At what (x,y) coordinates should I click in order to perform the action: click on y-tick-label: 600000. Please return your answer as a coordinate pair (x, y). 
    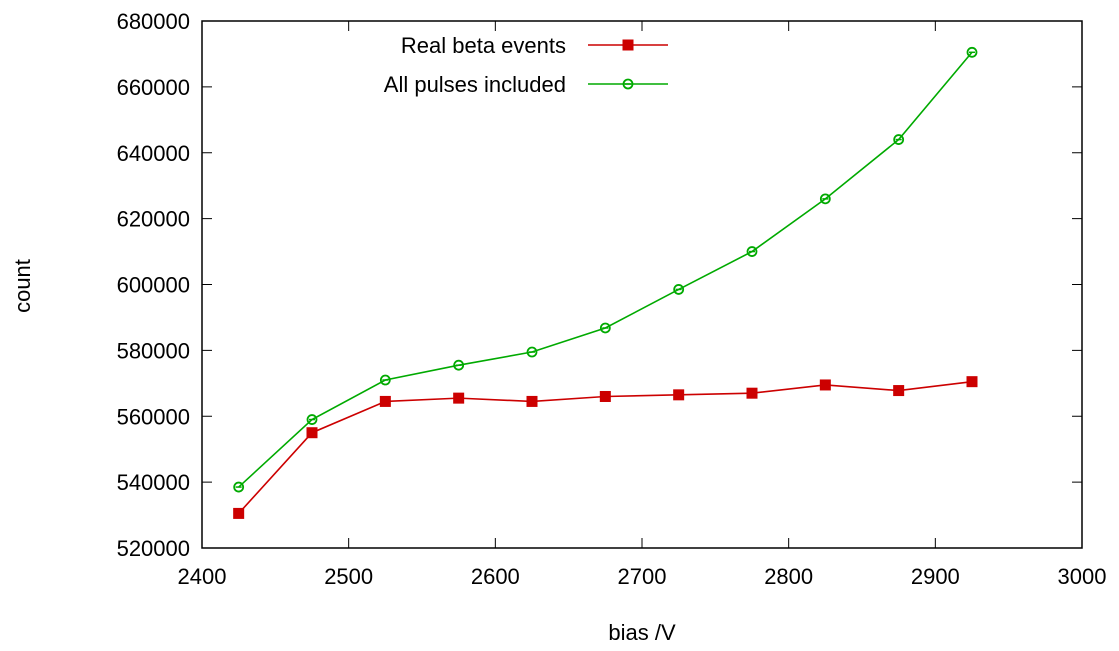
    Looking at the image, I should click on (153, 285).